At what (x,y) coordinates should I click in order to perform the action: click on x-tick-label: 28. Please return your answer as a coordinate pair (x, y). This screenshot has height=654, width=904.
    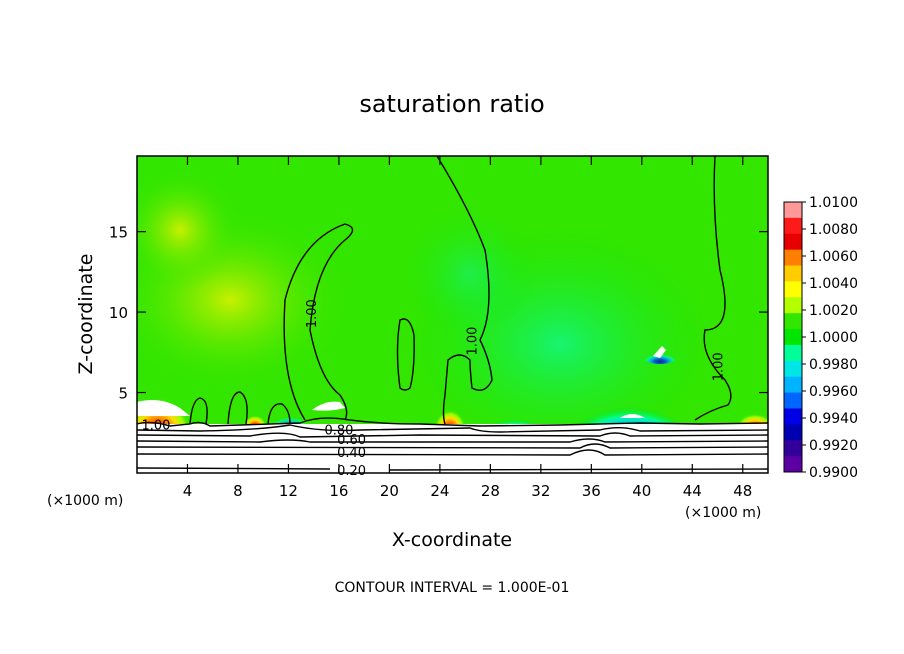
    Looking at the image, I should click on (490, 491).